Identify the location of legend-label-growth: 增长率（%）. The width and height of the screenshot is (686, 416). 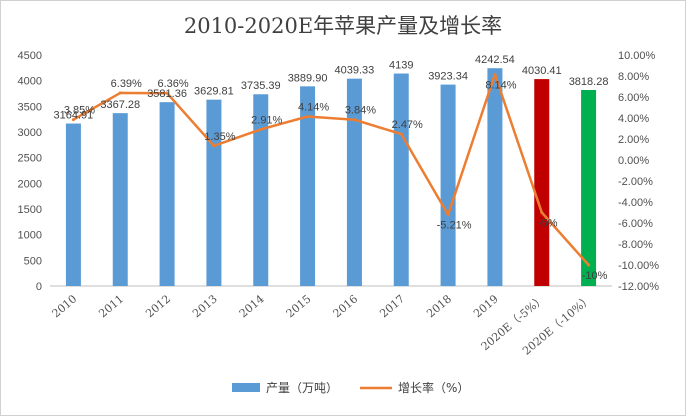
(433, 387).